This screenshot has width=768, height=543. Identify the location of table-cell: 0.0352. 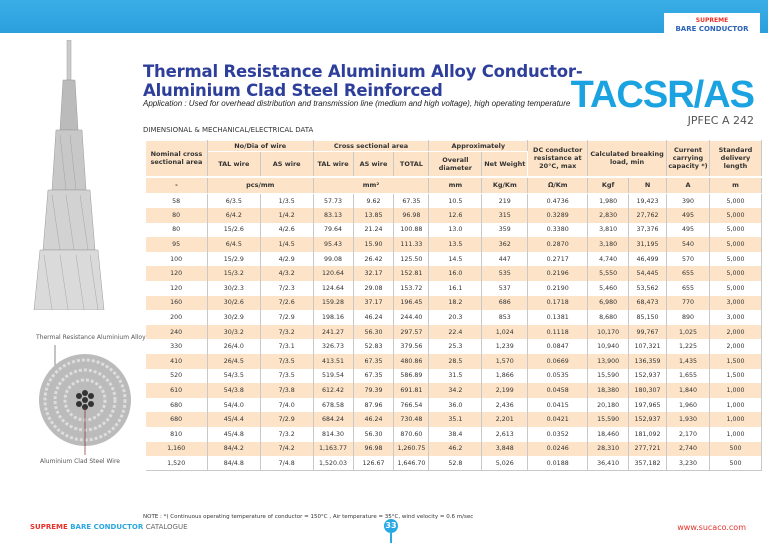
(558, 434).